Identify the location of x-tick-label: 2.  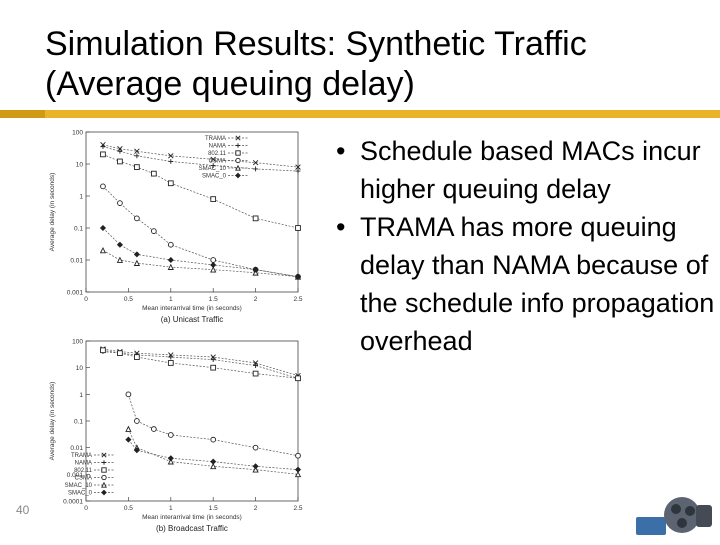
(256, 508).